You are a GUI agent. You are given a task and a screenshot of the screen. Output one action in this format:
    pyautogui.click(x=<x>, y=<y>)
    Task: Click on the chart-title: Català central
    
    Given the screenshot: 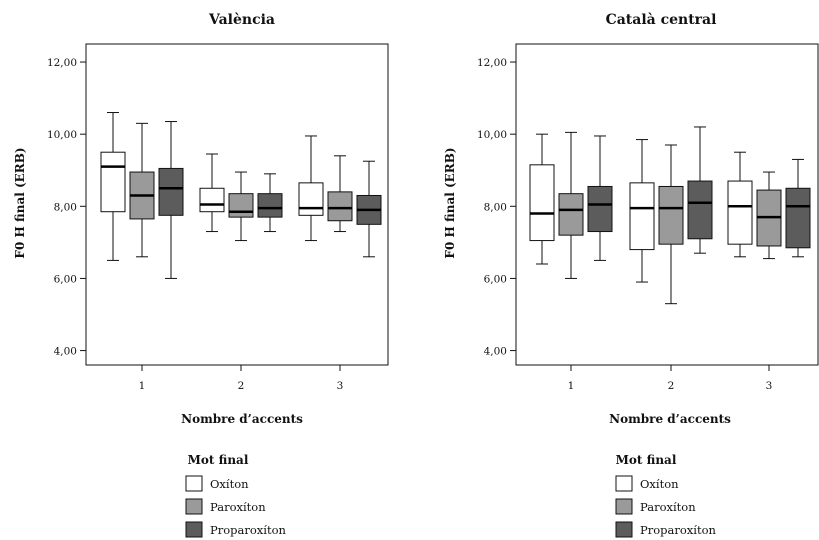 What is the action you would take?
    pyautogui.click(x=661, y=20)
    